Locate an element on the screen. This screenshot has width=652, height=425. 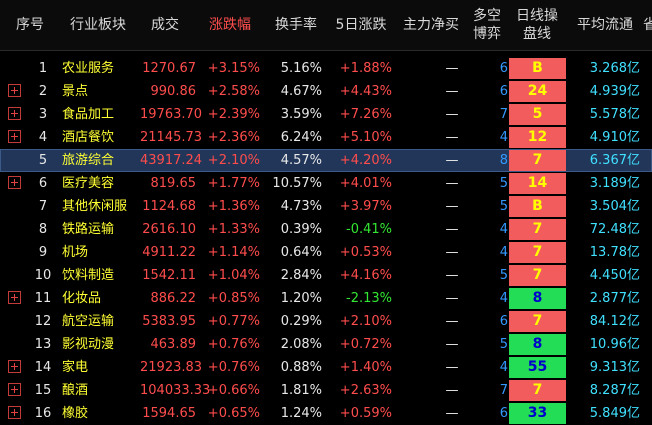
table-row: 10 饮料制造 1542.11 +1.04% 2.84% +4.16% — 5 7 4.450亿 is located at coordinates (326, 275).